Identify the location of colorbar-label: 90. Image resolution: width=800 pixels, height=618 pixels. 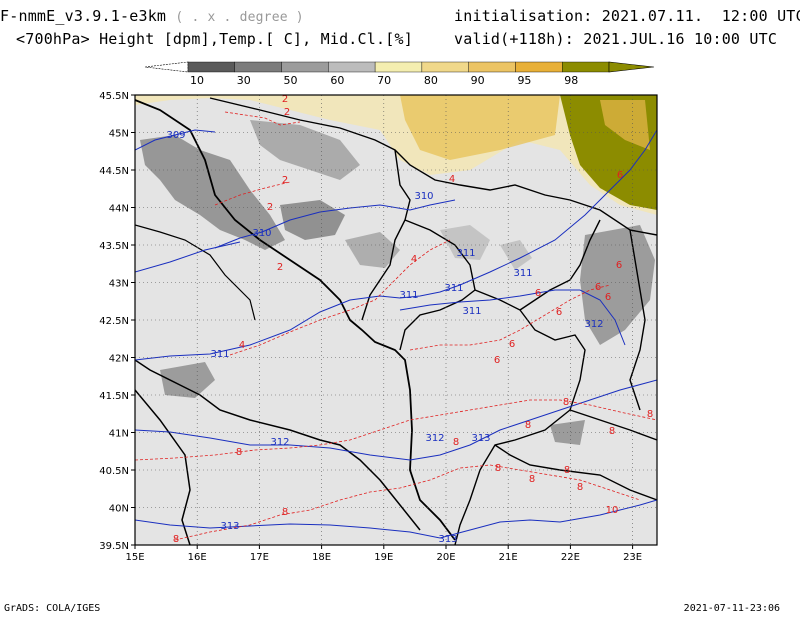
(478, 80).